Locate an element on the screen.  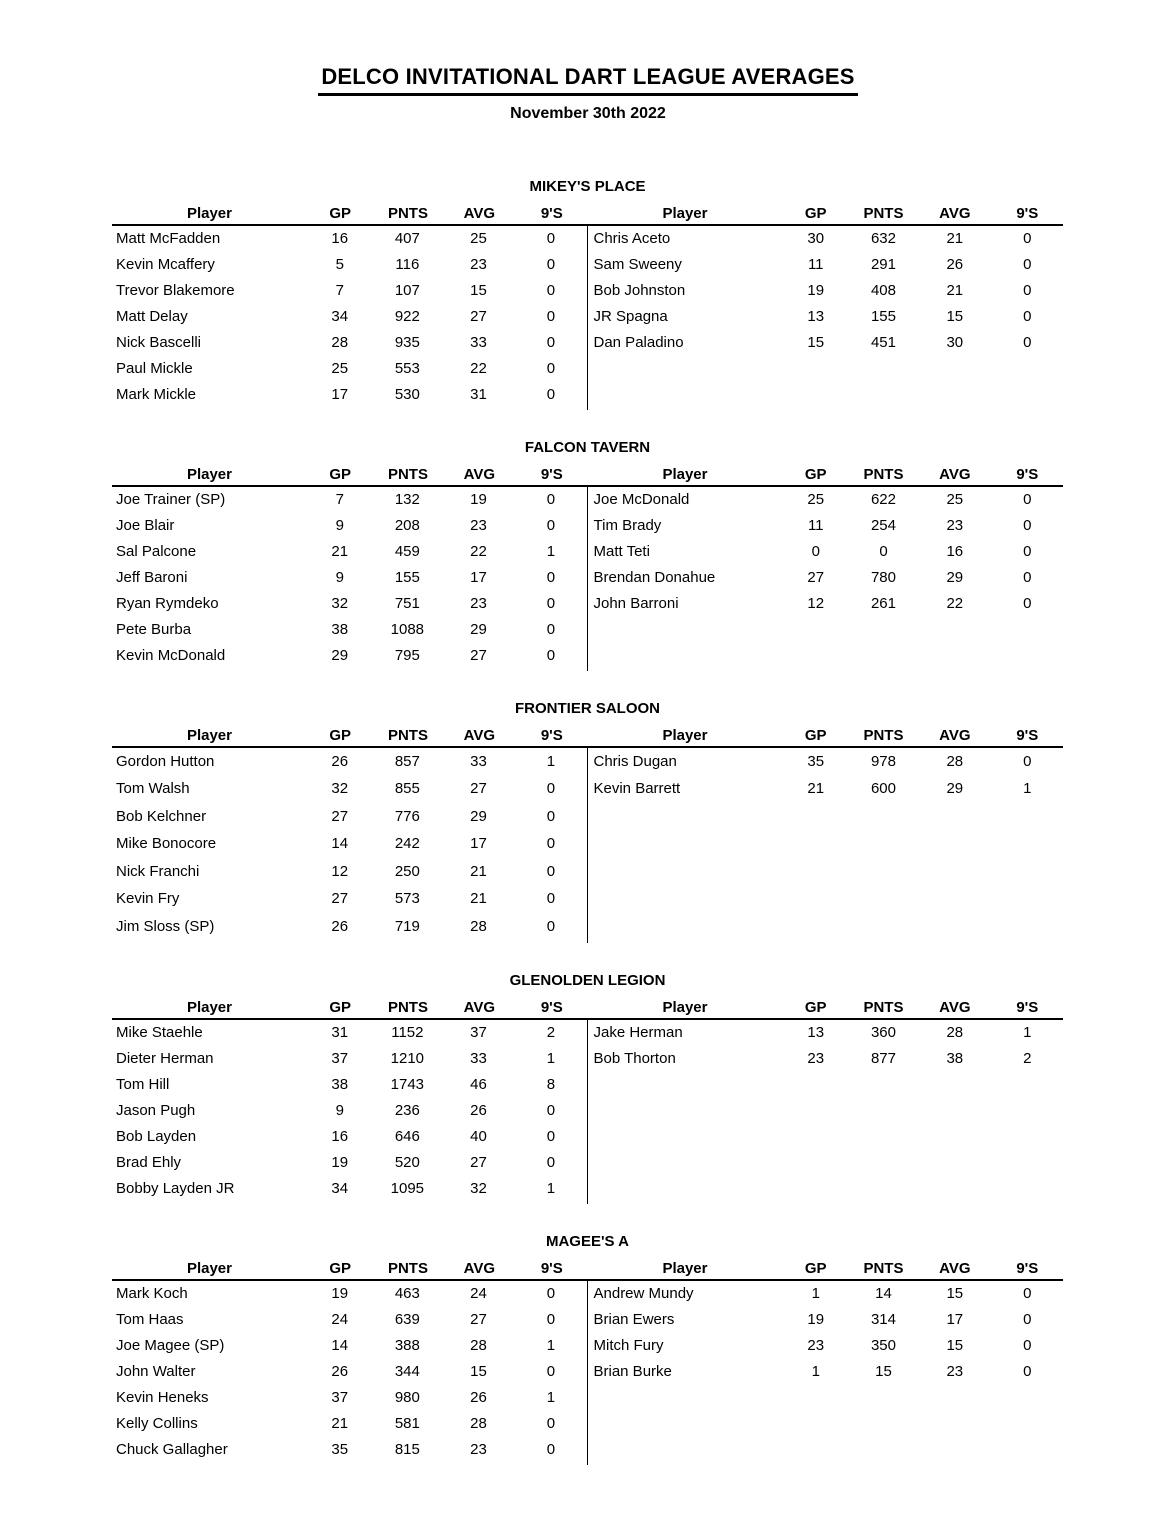
table-row: John Barroni 12 261 22 0 is located at coordinates (826, 604).